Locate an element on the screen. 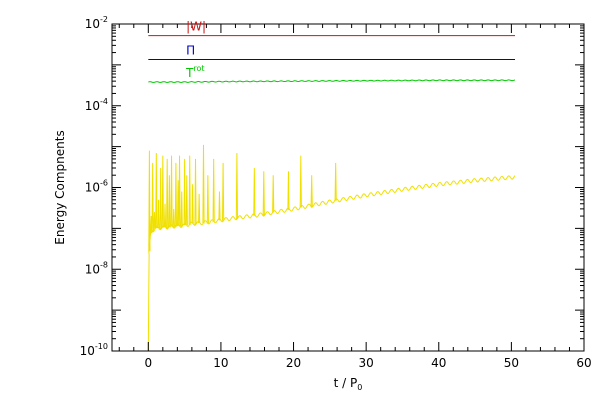 This screenshot has height=400, width=600. x-tick-label: 0 is located at coordinates (148, 363).